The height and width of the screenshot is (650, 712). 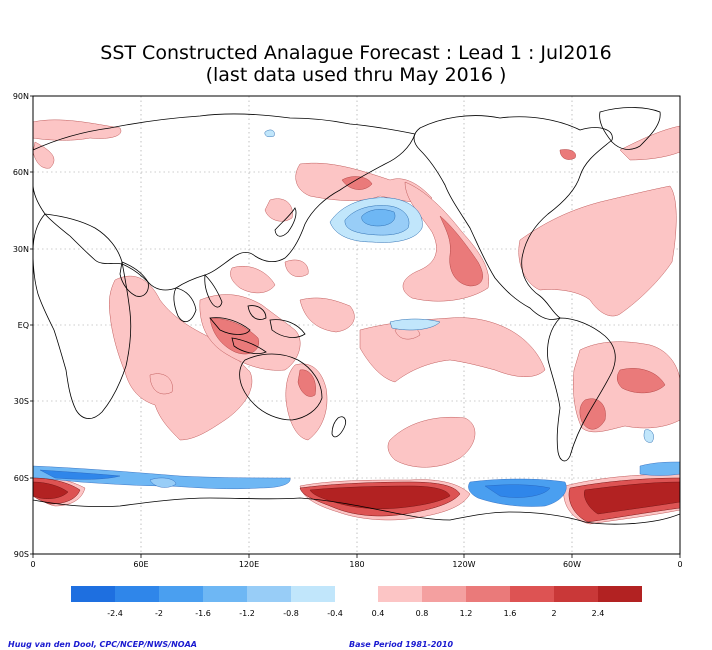 I want to click on lon-label-120w: 120W, so click(x=463, y=564).